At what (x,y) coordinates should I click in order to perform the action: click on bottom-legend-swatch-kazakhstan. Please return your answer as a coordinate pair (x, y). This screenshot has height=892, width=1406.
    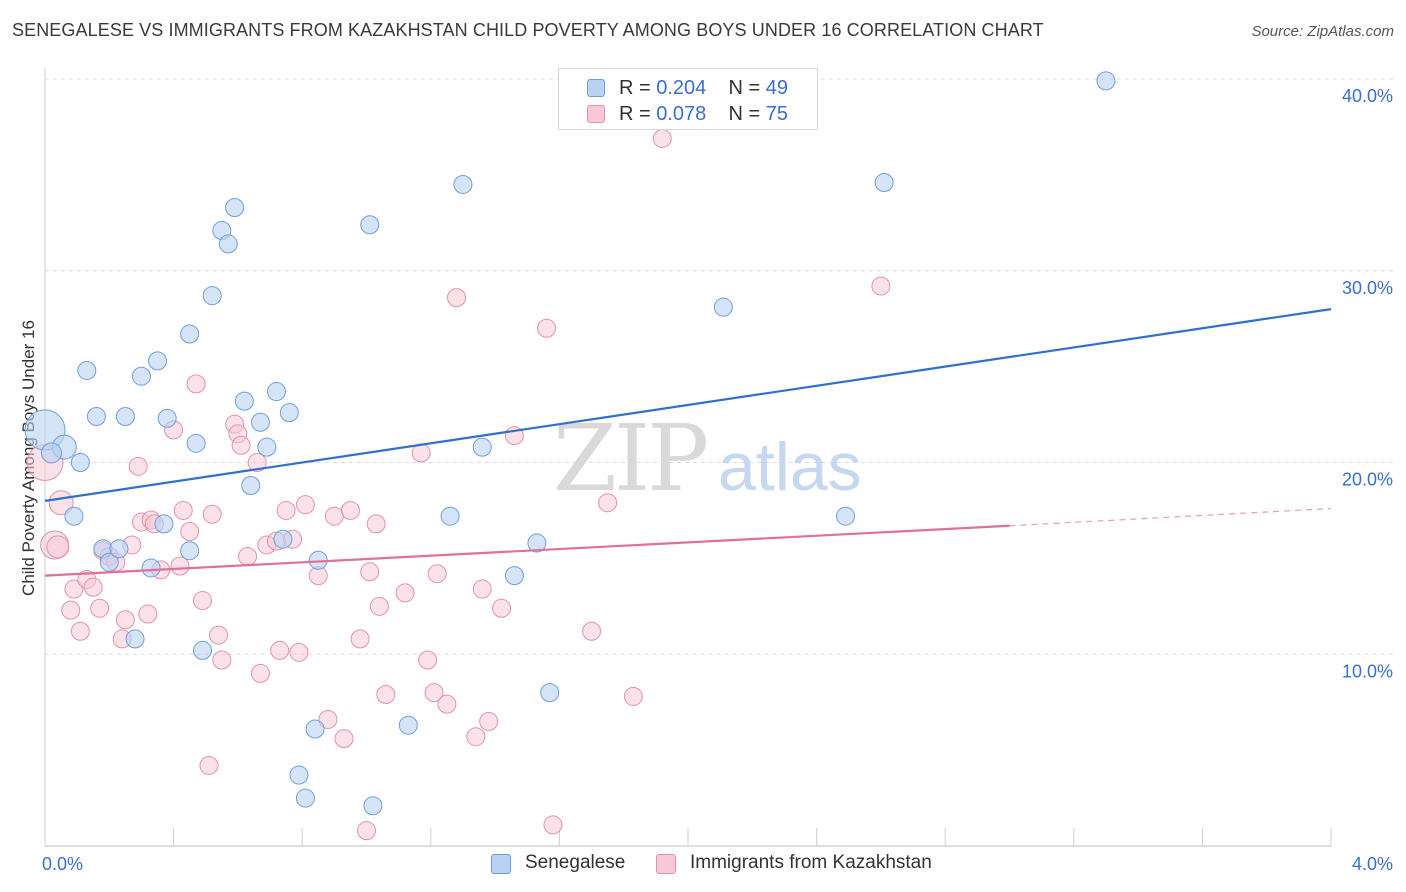
    Looking at the image, I should click on (666, 864).